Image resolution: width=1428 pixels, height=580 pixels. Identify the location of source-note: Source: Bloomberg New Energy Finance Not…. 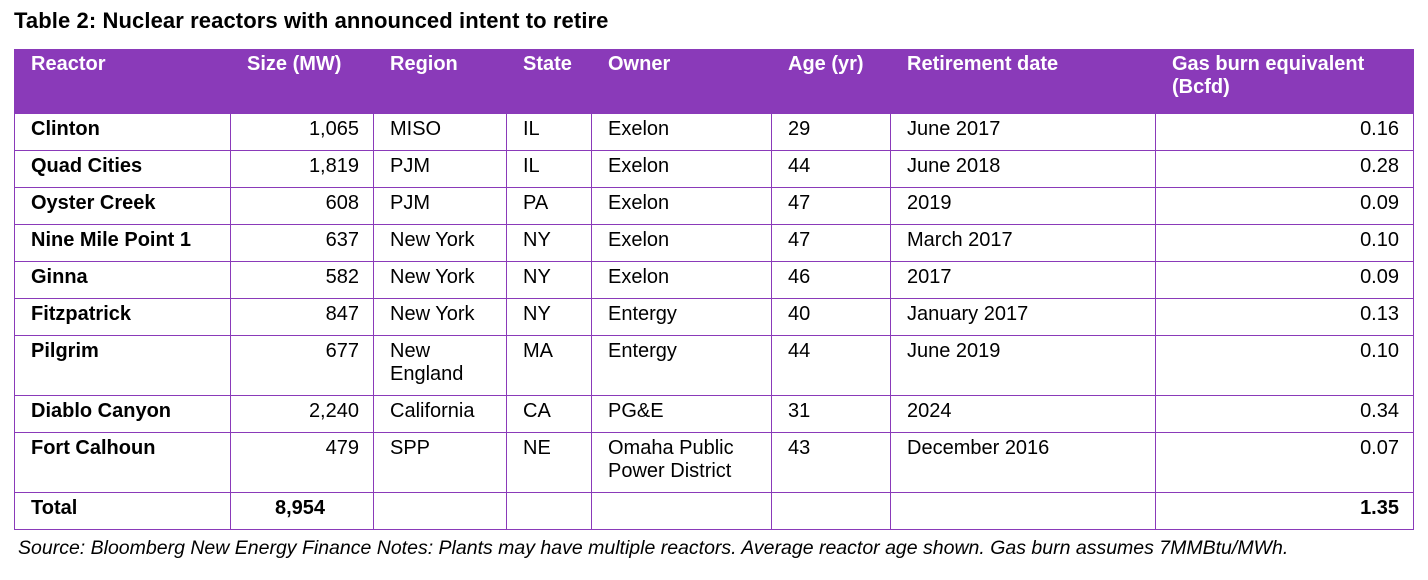
(653, 548).